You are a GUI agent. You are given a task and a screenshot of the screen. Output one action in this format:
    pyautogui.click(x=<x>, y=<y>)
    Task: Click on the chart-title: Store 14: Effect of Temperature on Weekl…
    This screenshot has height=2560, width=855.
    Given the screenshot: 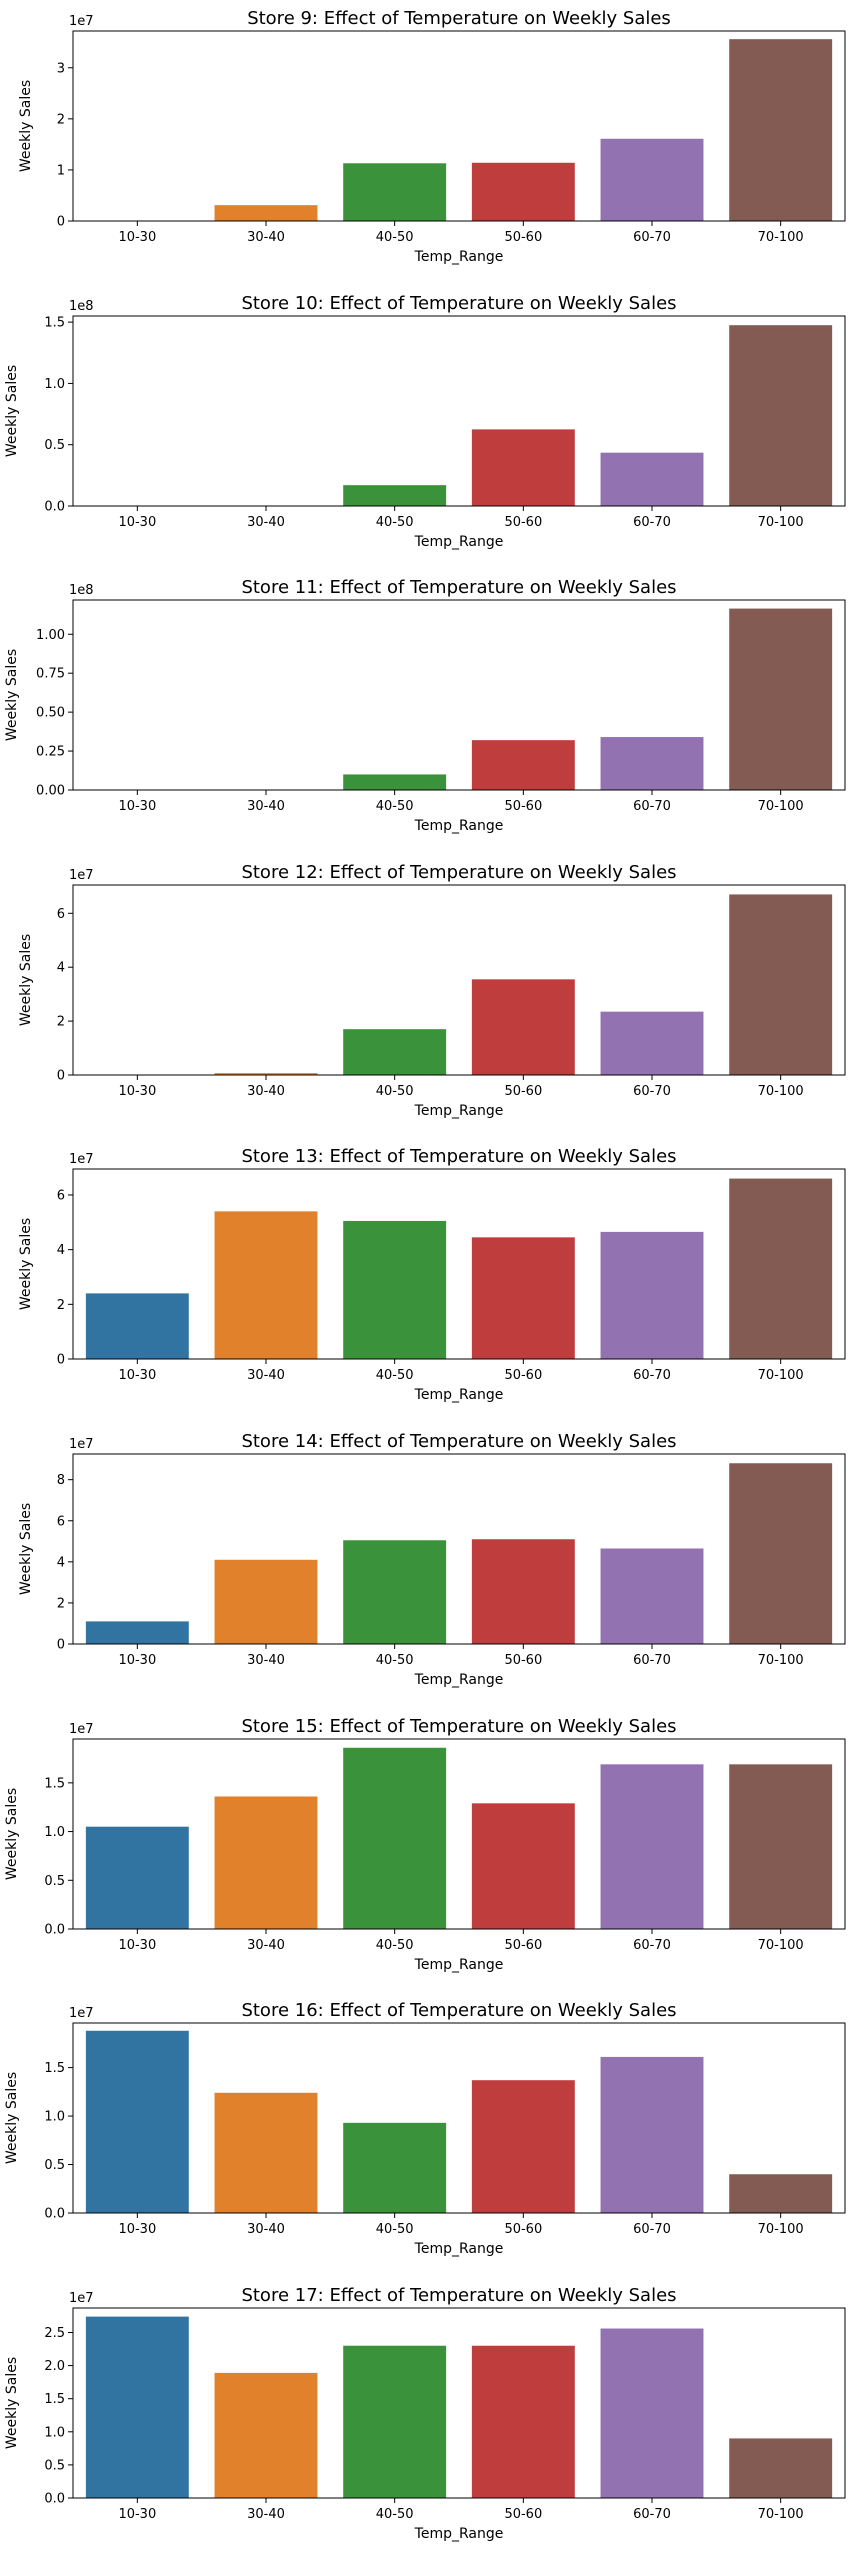 What is the action you would take?
    pyautogui.click(x=458, y=1441)
    